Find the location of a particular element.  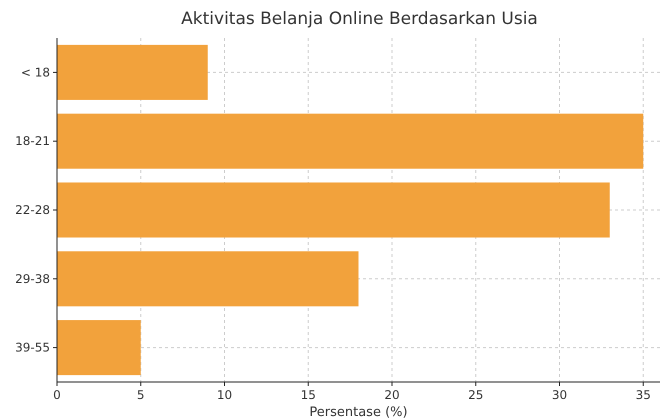

y-tick-label: 29-38 is located at coordinates (32, 279).